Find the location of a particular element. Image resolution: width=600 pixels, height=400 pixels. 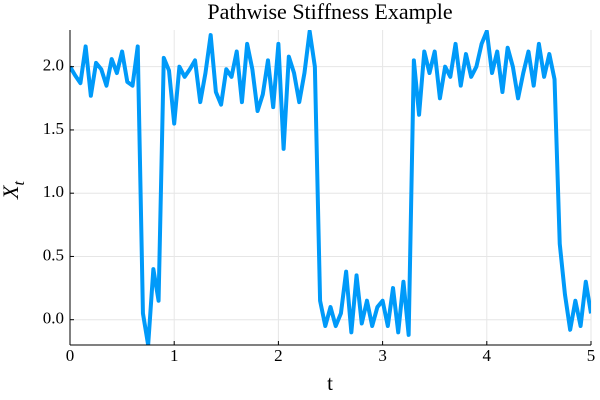

x-tick-label: 1 is located at coordinates (174, 355).